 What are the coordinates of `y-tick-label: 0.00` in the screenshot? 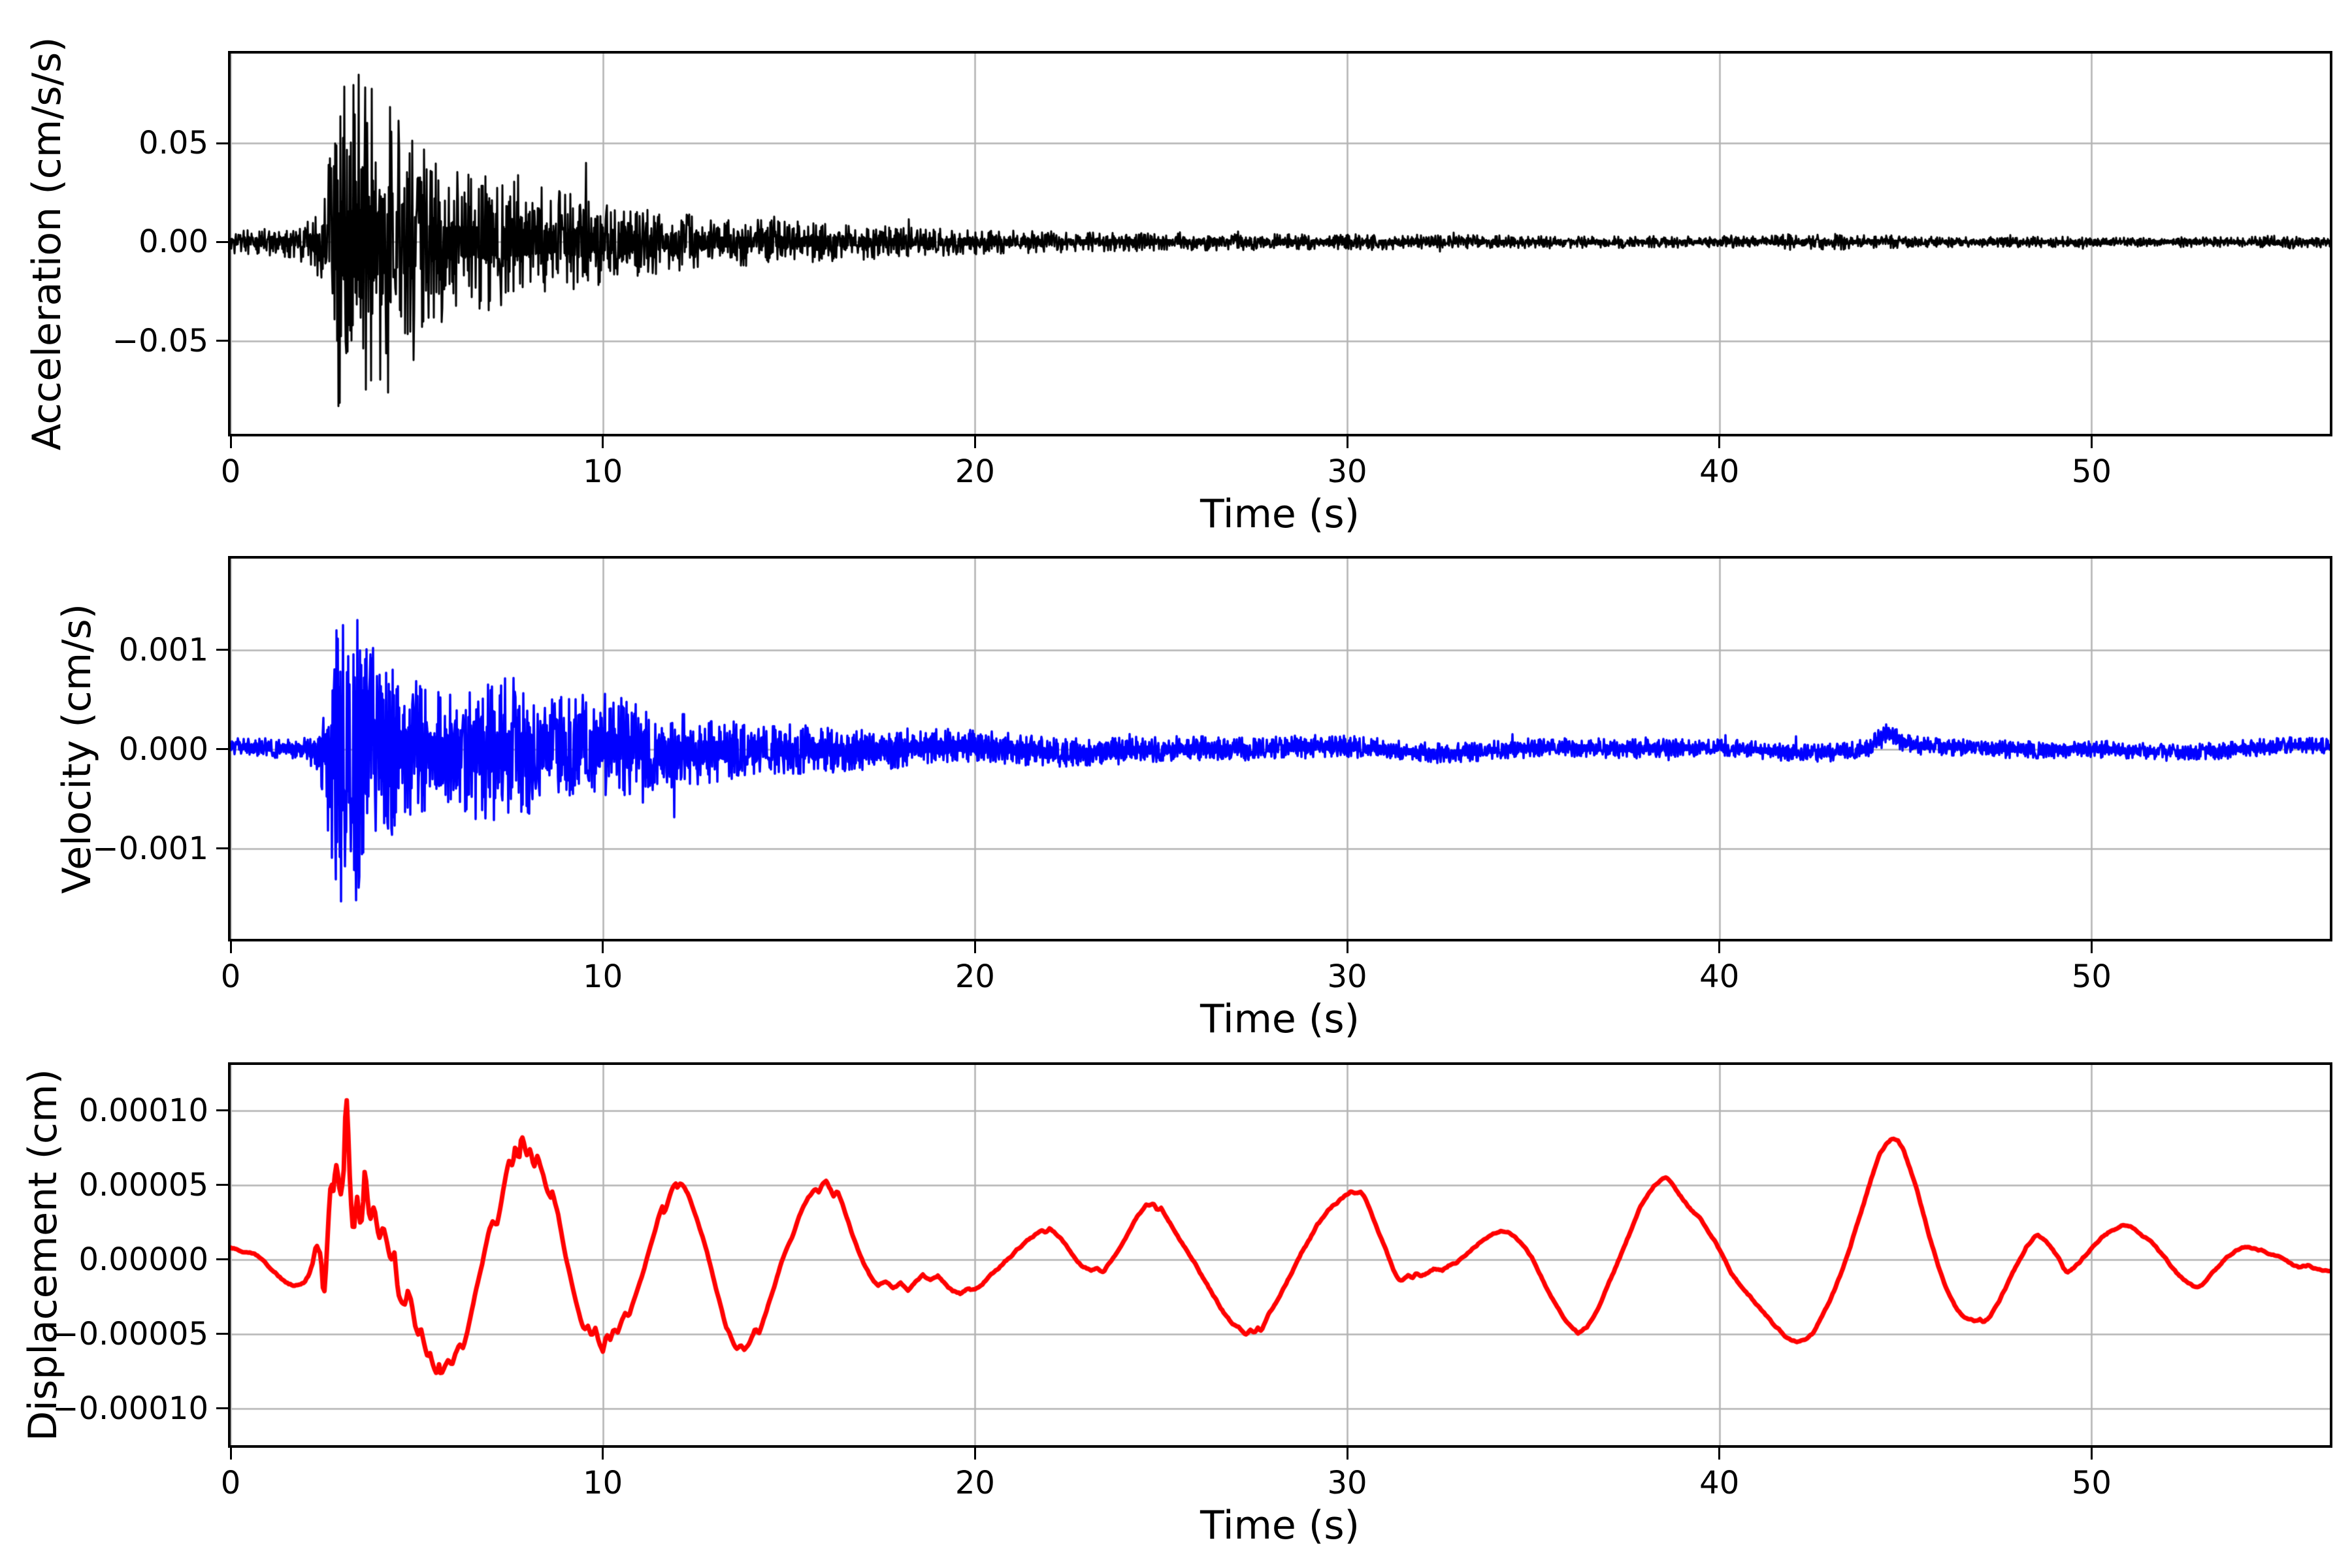 It's located at (173, 242).